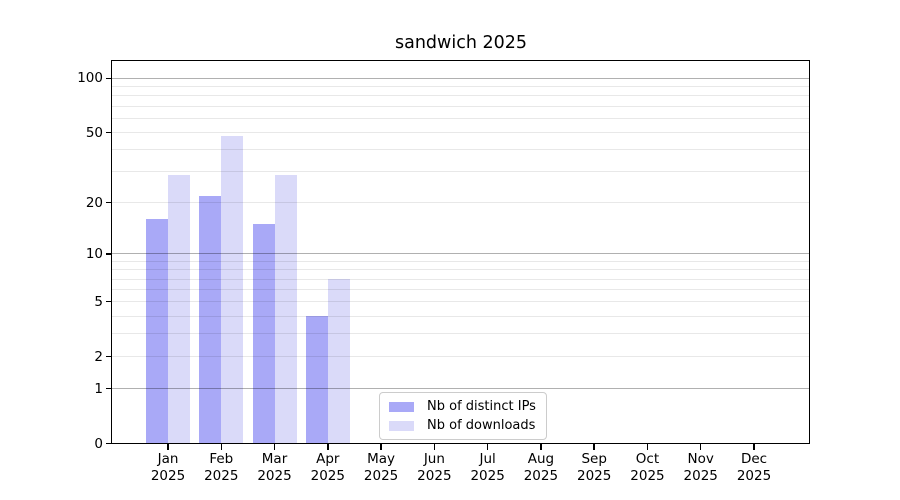 Image resolution: width=900 pixels, height=500 pixels. I want to click on x-tick-label: Mar 2025, so click(275, 468).